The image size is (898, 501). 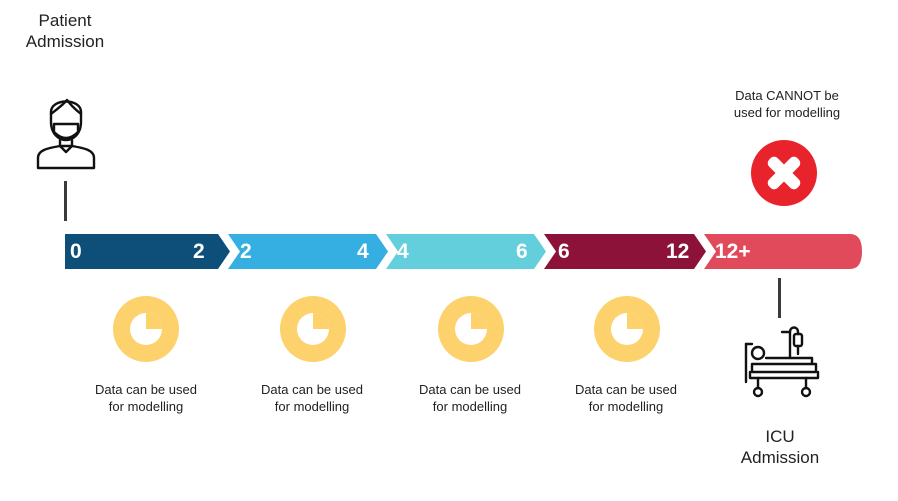 What do you see at coordinates (312, 398) in the screenshot?
I see `segment-1-note: Data can be used for modelling` at bounding box center [312, 398].